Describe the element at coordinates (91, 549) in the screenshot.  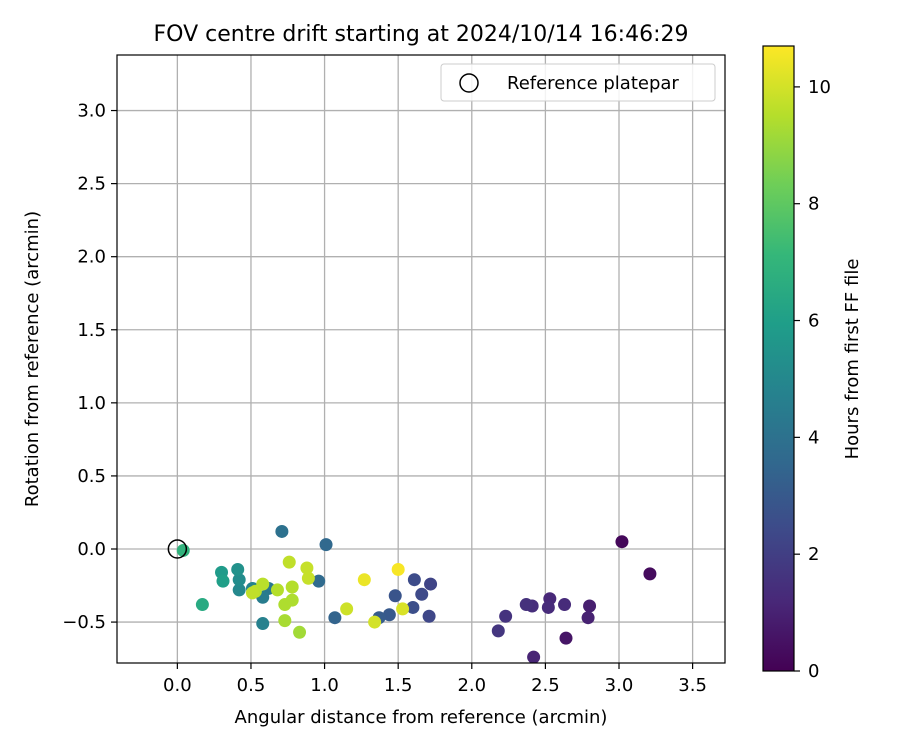
I see `y-tick-label: 0.0` at that location.